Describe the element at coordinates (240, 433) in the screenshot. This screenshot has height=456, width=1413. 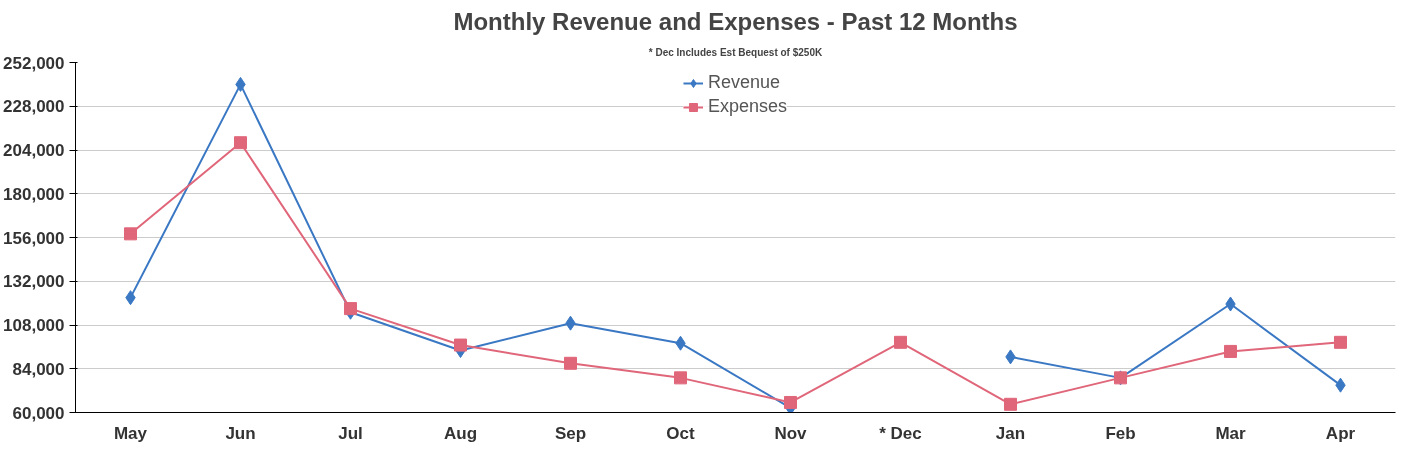
I see `x-tick-label: Jun` at that location.